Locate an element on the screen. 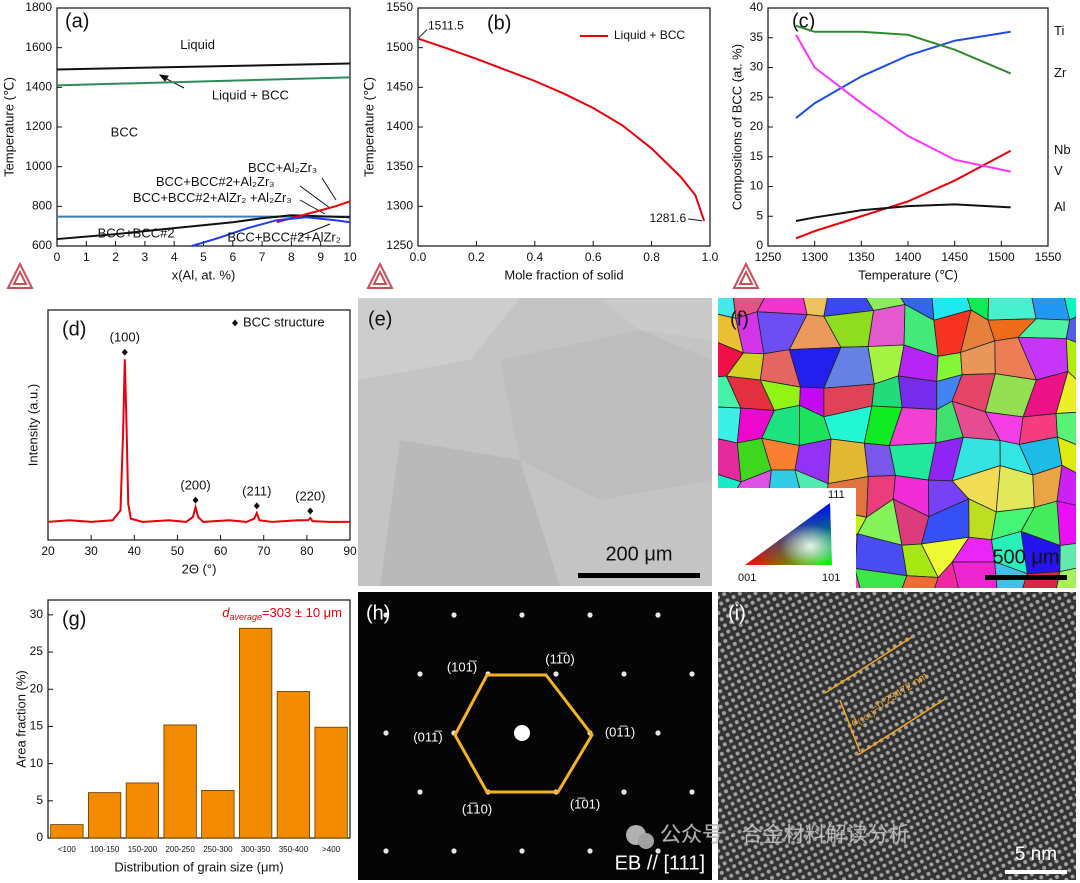  peak-label: (200) is located at coordinates (195, 485).